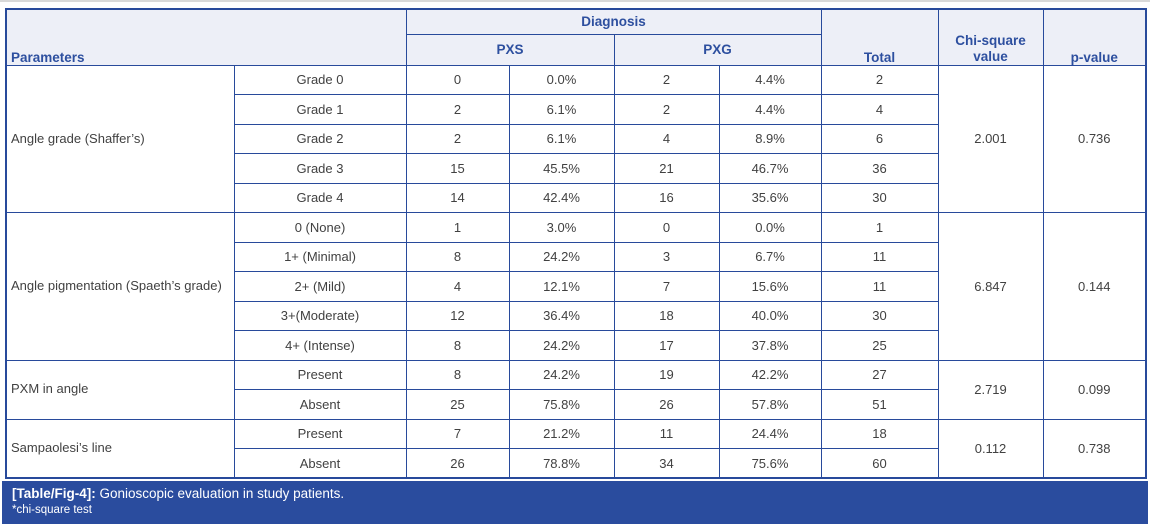 This screenshot has width=1150, height=529. I want to click on row-label: Grade 4, so click(320, 197).